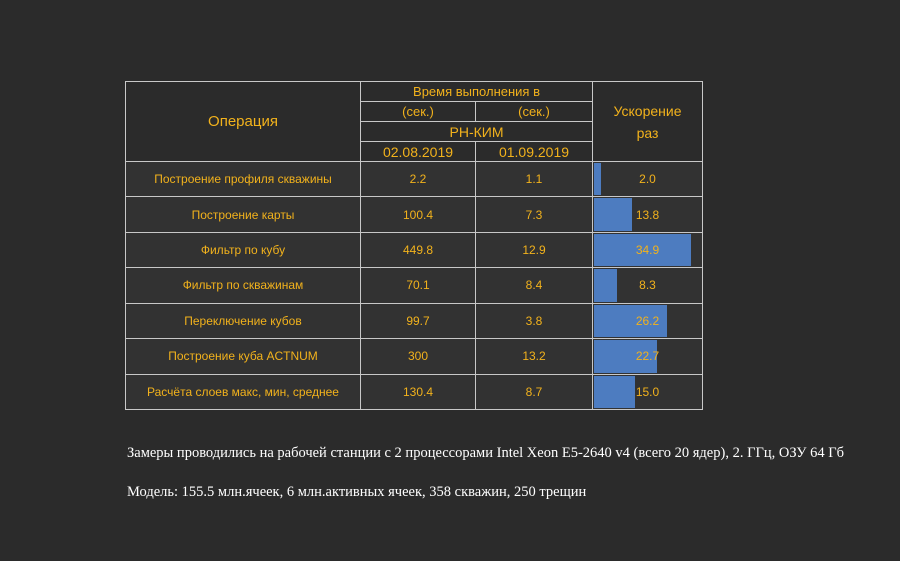 This screenshot has height=561, width=900. I want to click on time-2019-09-01: 8.7, so click(534, 392).